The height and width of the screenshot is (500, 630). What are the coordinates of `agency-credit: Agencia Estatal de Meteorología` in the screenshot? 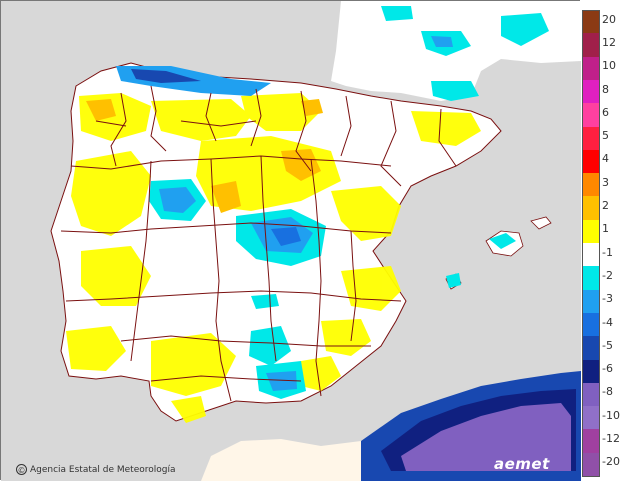 It's located at (103, 470).